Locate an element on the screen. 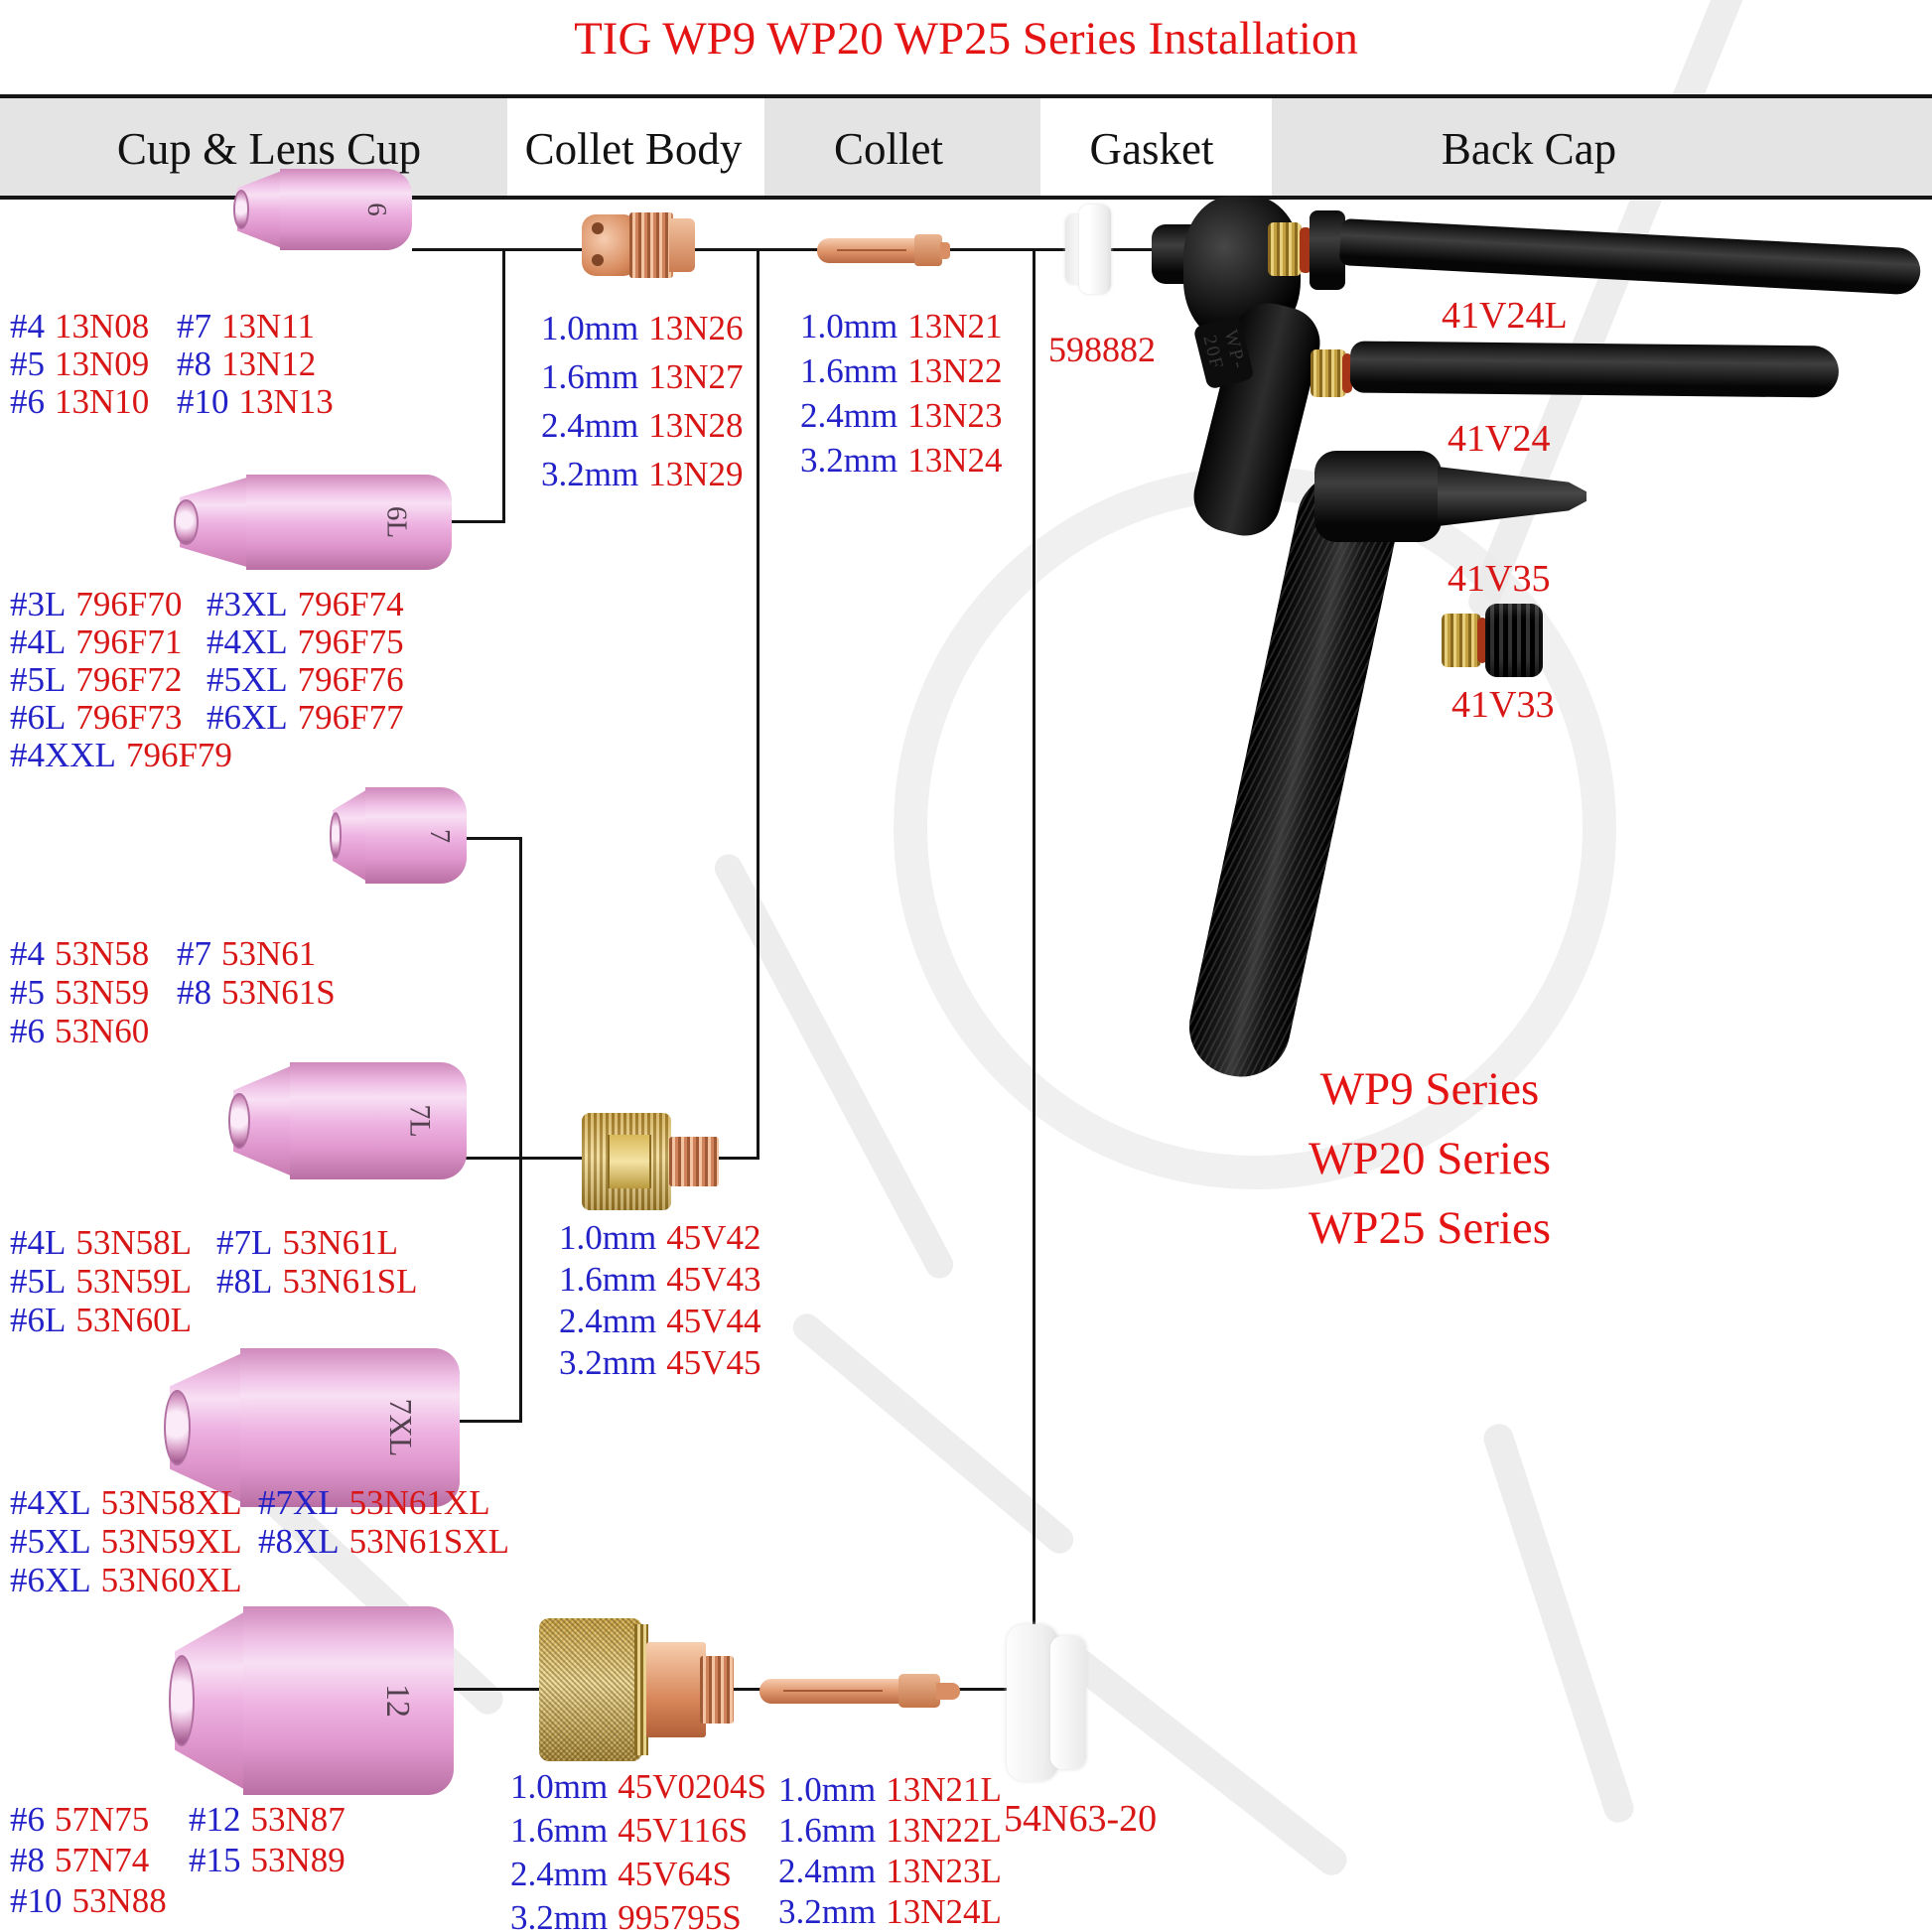 The height and width of the screenshot is (1932, 1932). part-numbers-collet: 1.0mm 13N21 1.6mm 13N22 2.4mm 13N23 3.2mm 13N24 is located at coordinates (901, 393).